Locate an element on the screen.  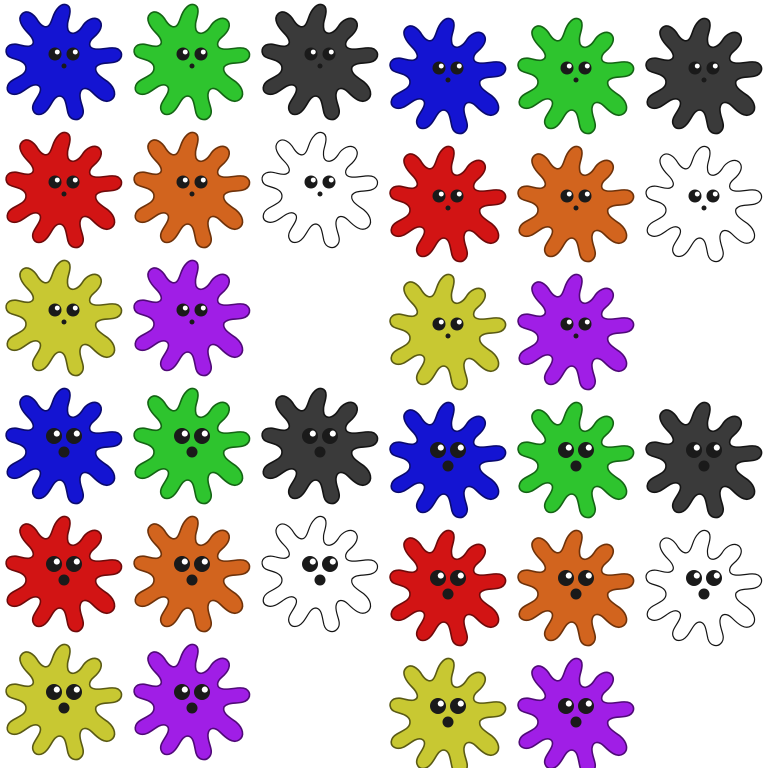
slime-sprite-purple is located at coordinates (192, 702).